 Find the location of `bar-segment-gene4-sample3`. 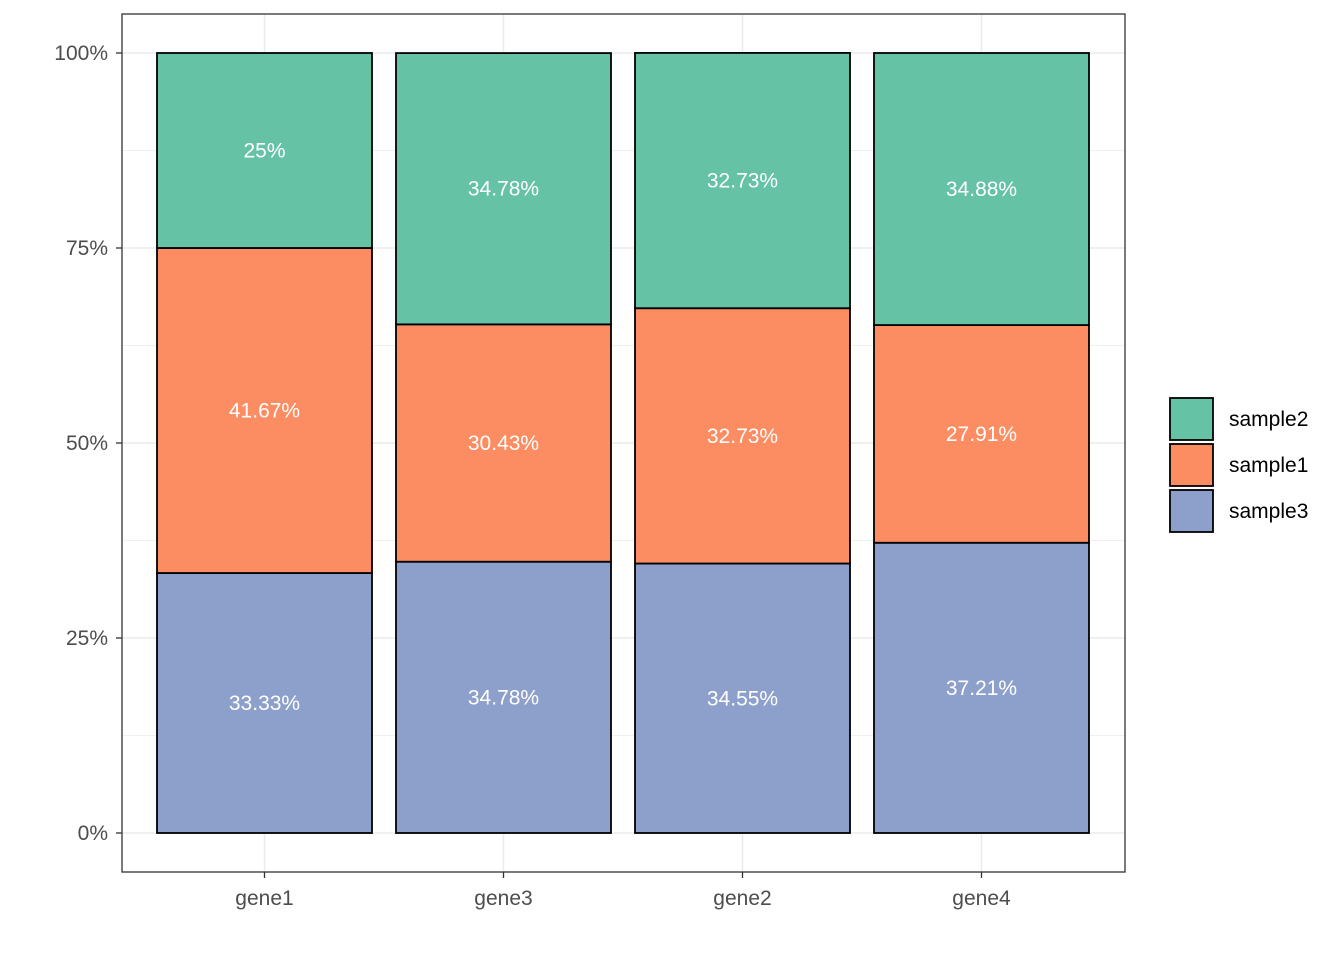

bar-segment-gene4-sample3 is located at coordinates (981, 687).